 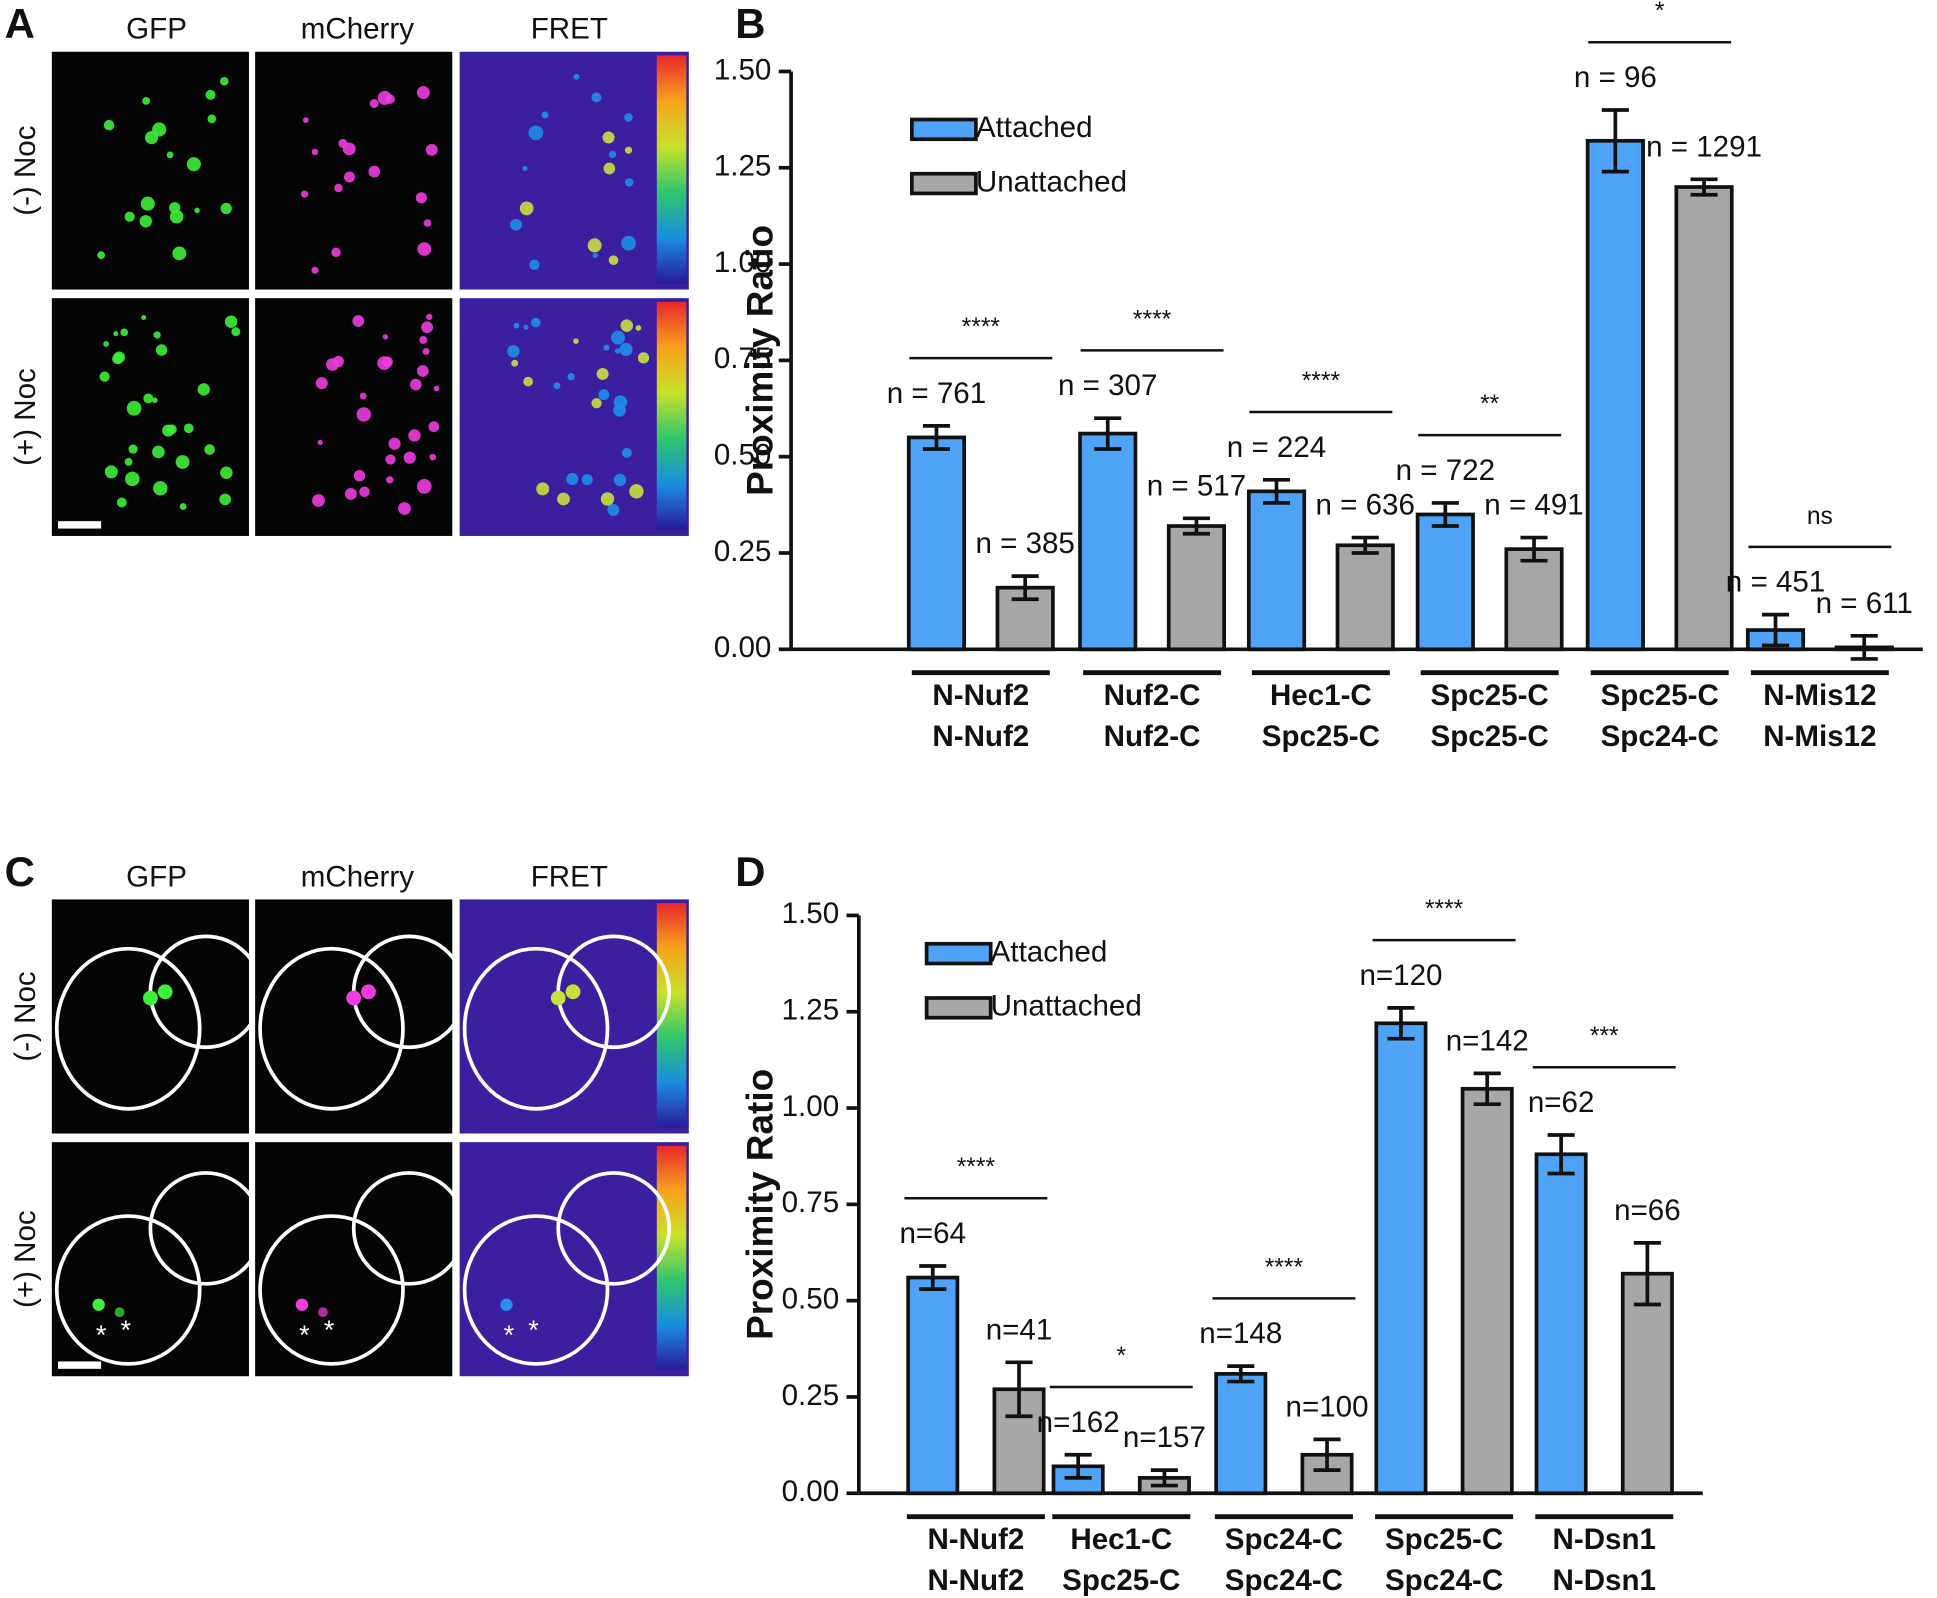 What do you see at coordinates (980, 695) in the screenshot?
I see `x-tick-label: N-Nuf2` at bounding box center [980, 695].